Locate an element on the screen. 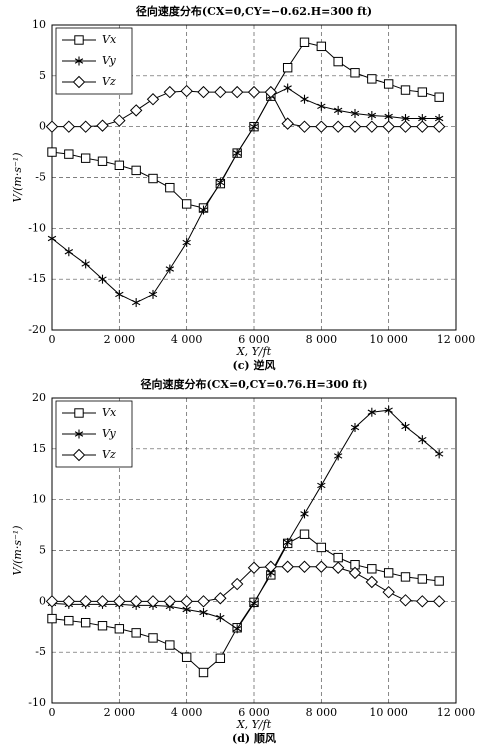 The image size is (477, 746). x-tick-label: 10 000 is located at coordinates (388, 339).